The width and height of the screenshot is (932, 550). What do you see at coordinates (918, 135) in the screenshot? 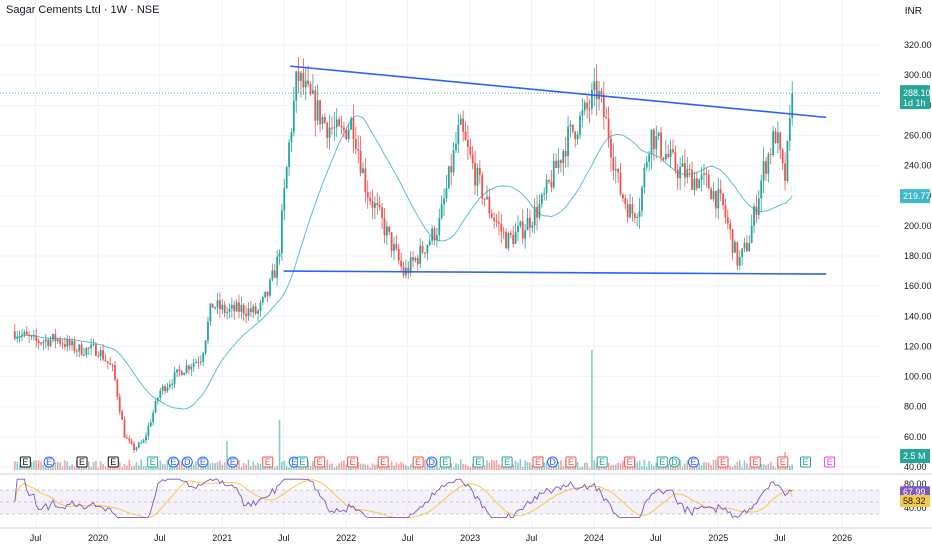
I see `y-tick-label: 260.00` at bounding box center [918, 135].